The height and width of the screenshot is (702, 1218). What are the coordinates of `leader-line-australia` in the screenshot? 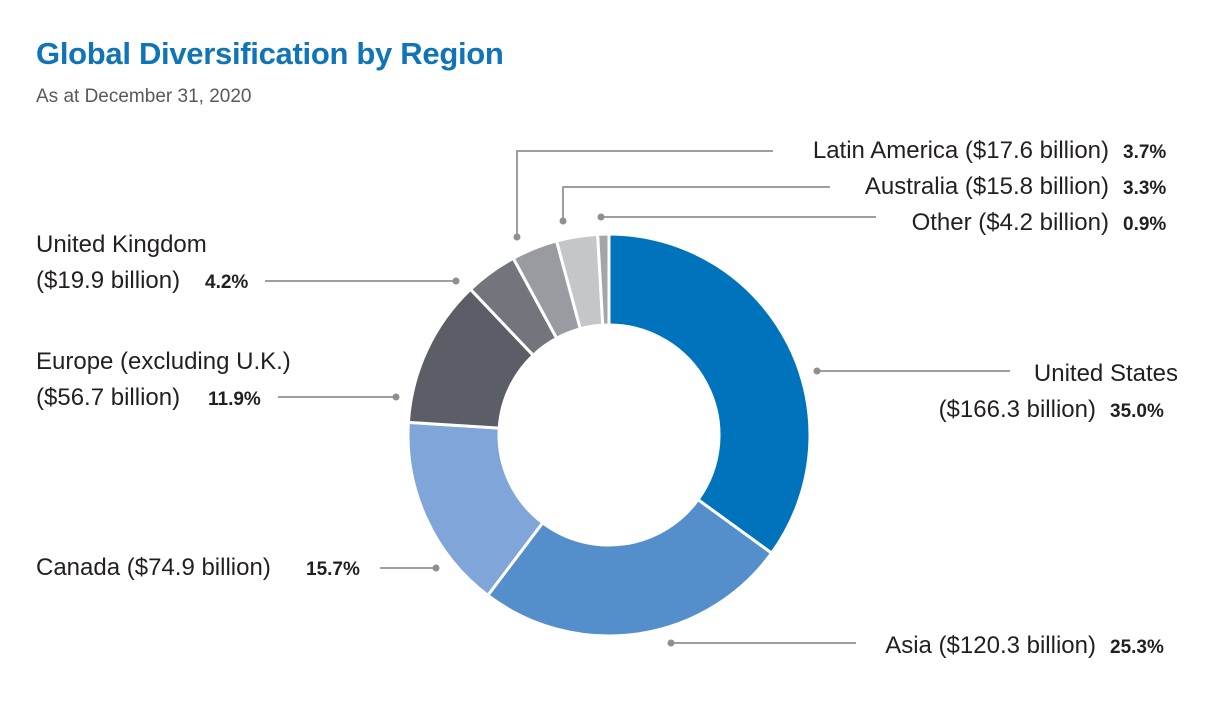 It's located at (696, 203).